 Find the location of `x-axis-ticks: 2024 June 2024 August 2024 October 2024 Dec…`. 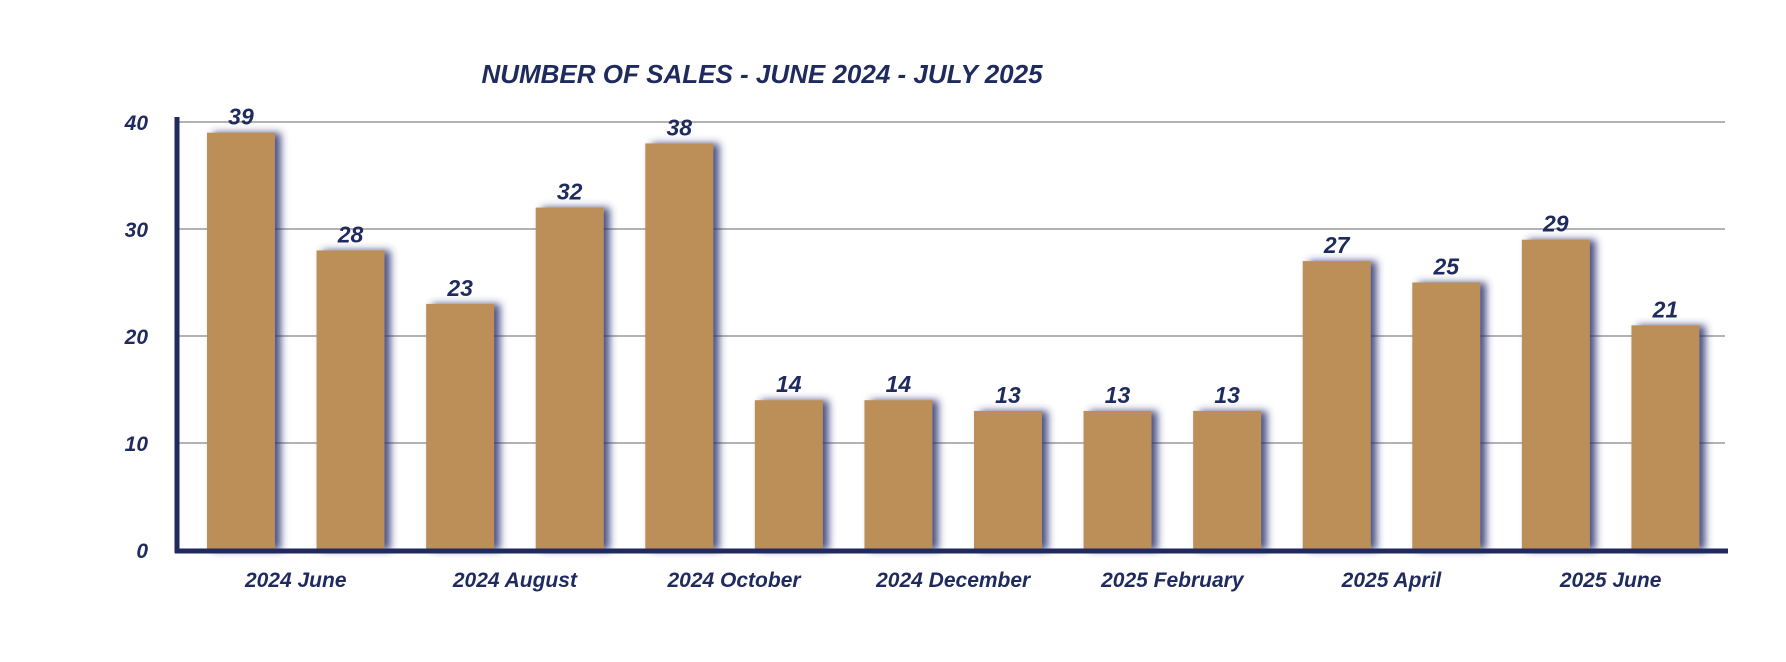

x-axis-ticks: 2024 June 2024 August 2024 October 2024 Dec… is located at coordinates (953, 580).